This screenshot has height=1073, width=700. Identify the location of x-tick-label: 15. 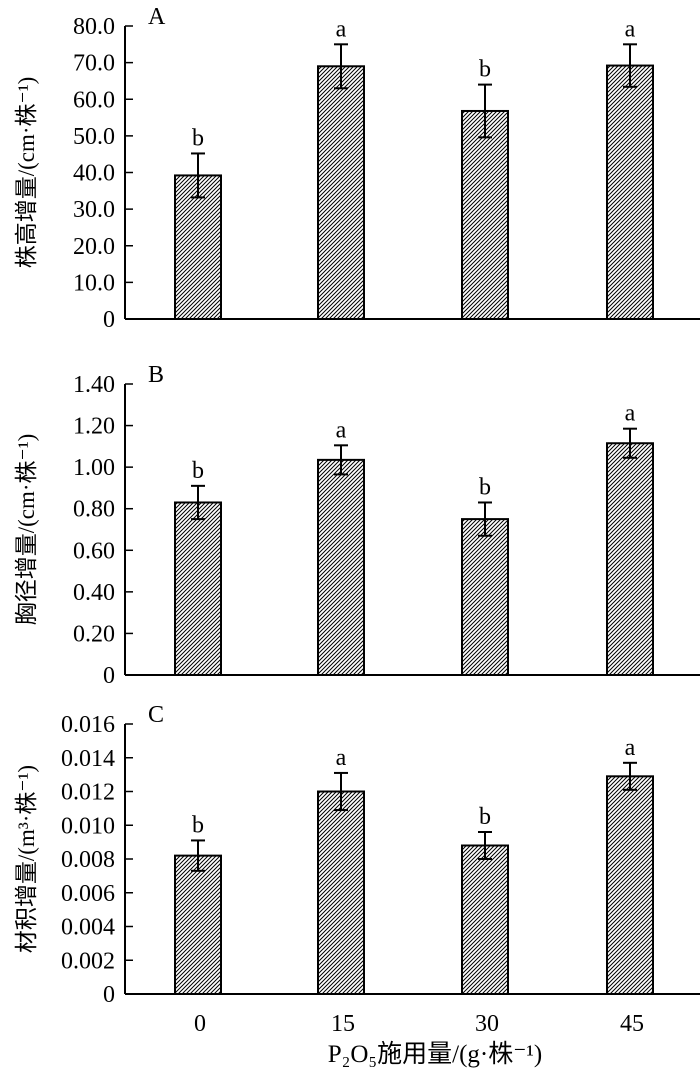
(343, 1024).